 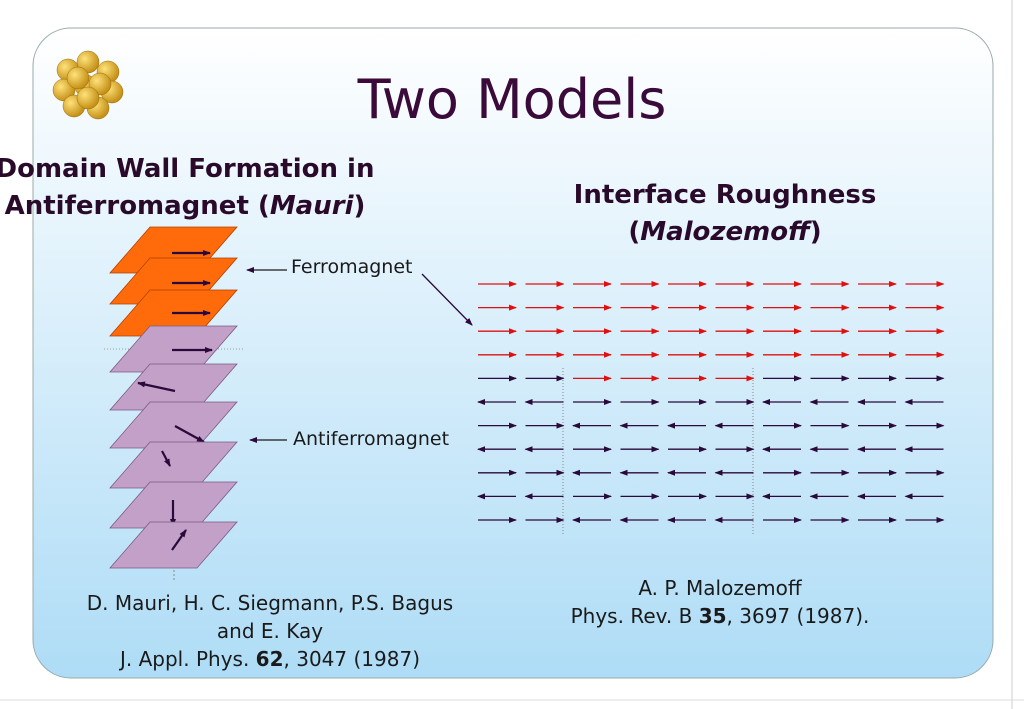 What do you see at coordinates (447, 299) in the screenshot?
I see `pointer-arrow` at bounding box center [447, 299].